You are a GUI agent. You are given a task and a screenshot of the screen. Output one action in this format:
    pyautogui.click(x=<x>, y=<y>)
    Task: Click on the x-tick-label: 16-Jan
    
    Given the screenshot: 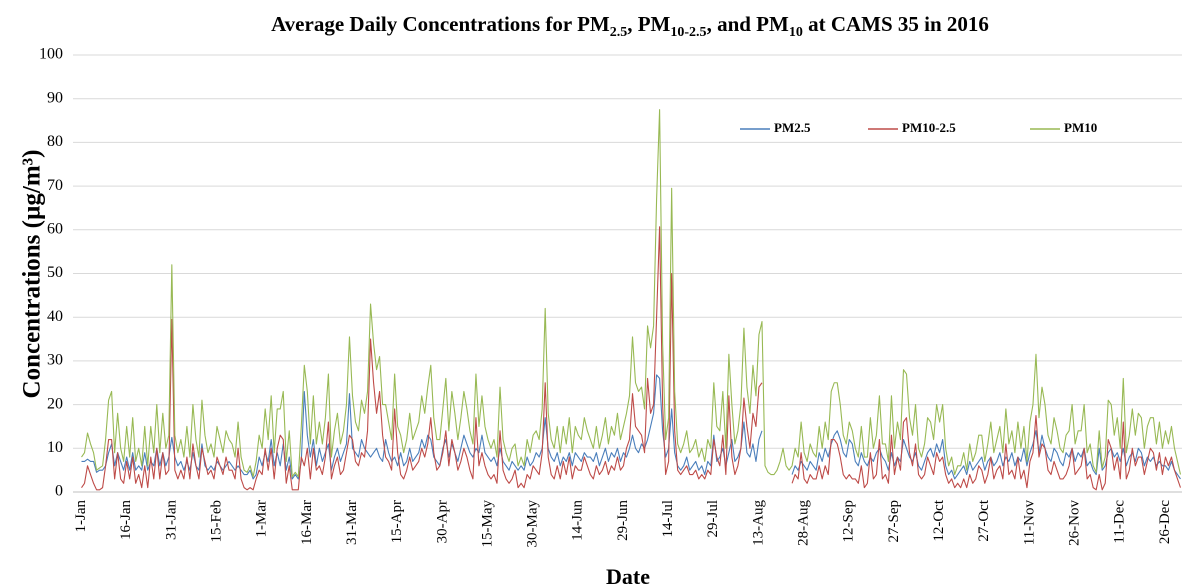 What is the action you would take?
    pyautogui.click(x=126, y=520)
    